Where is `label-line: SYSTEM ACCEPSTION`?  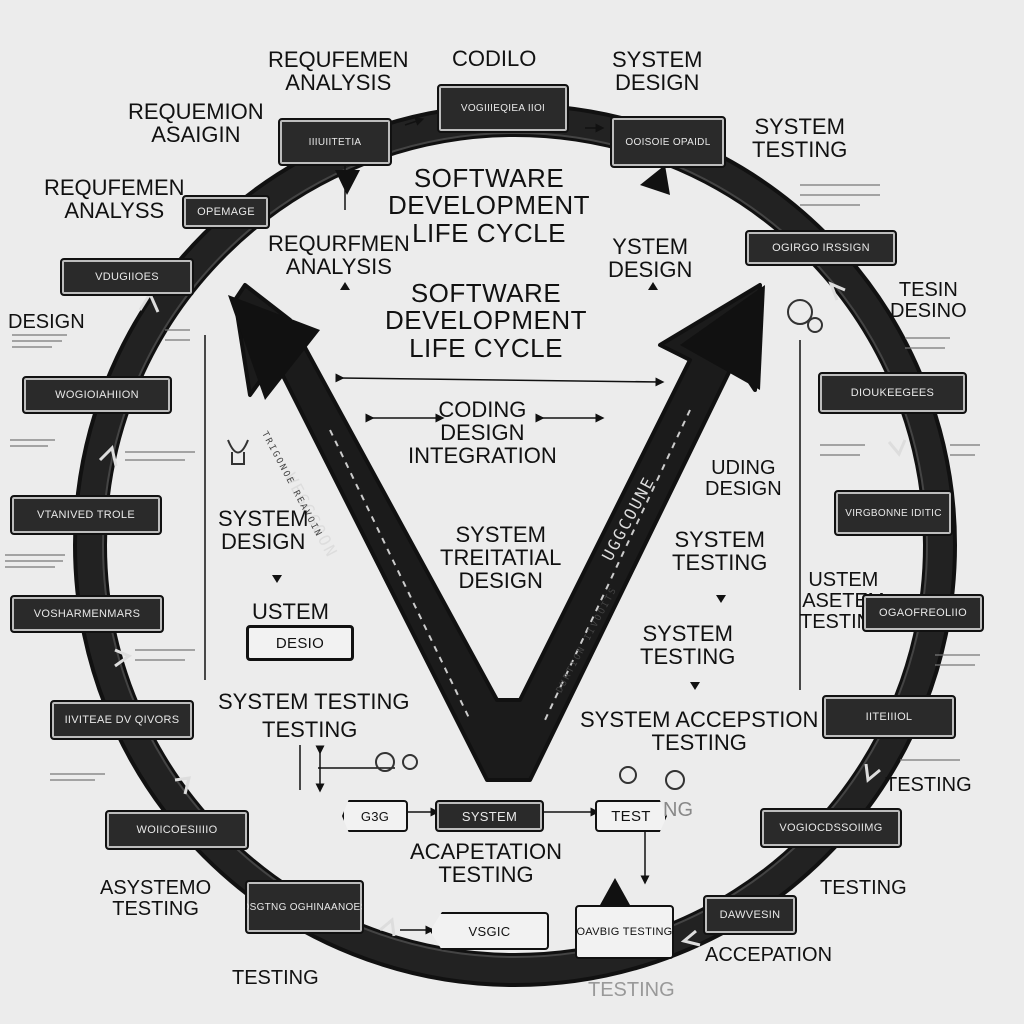 label-line: SYSTEM ACCEPSTION is located at coordinates (699, 719).